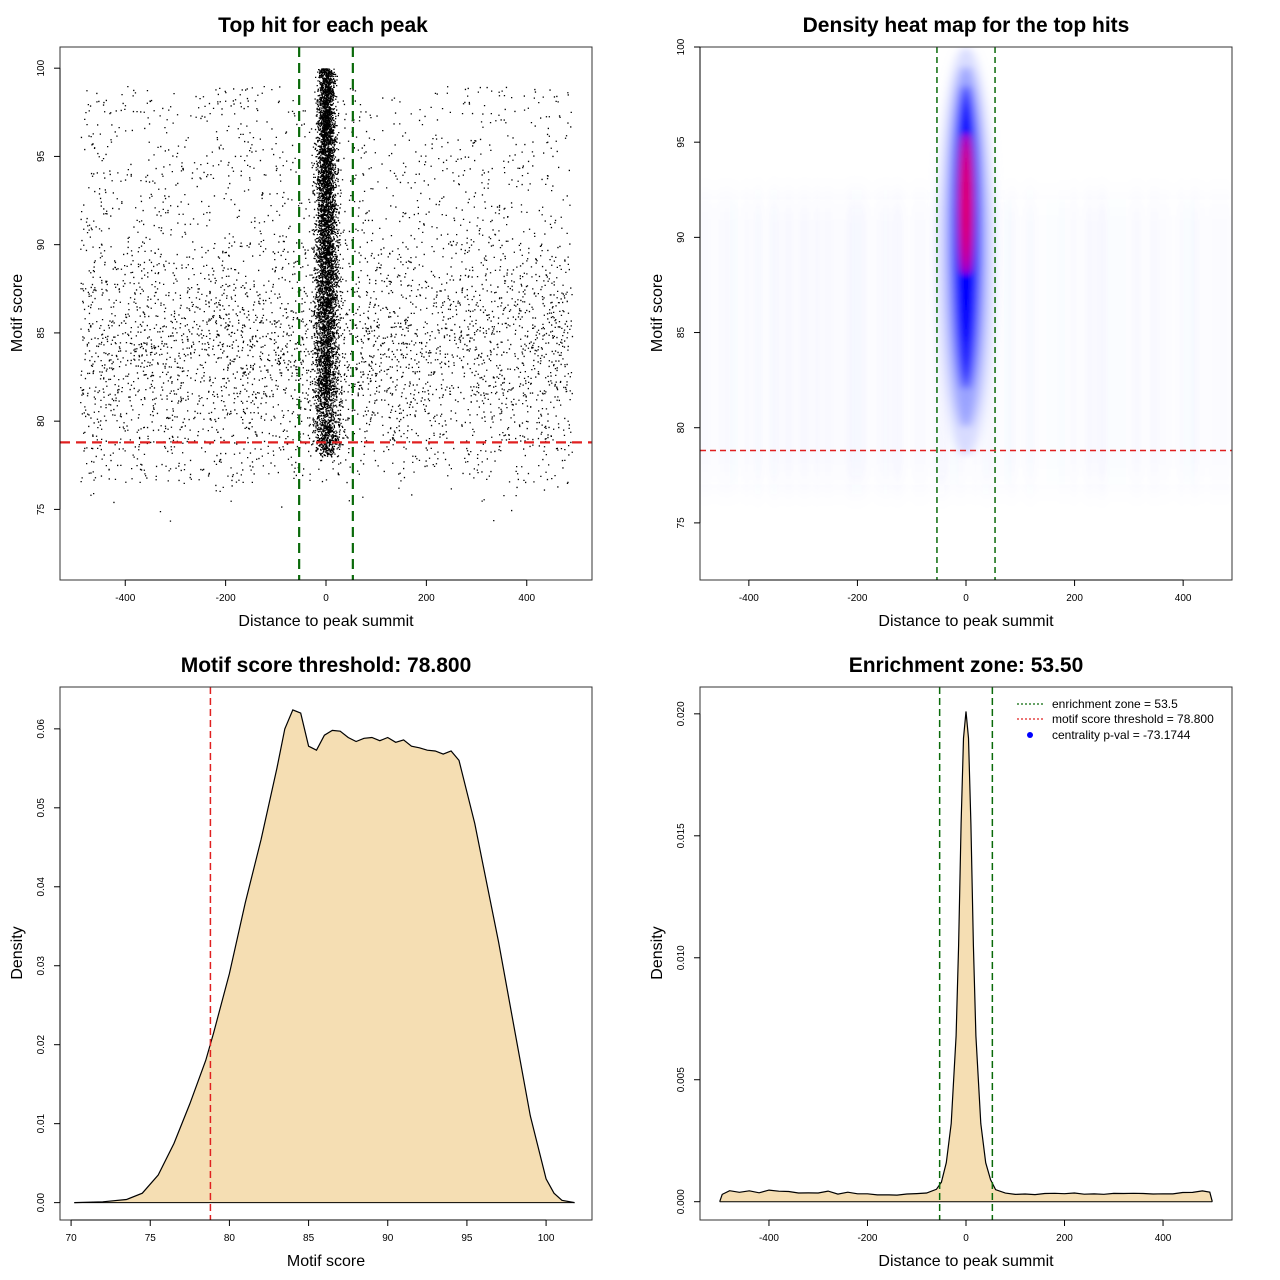 This screenshot has height=1280, width=1280. I want to click on scatter-point-cloud, so click(327, 295).